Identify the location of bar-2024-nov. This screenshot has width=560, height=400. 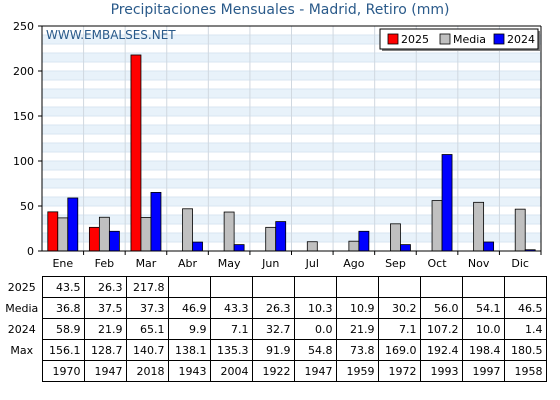
(489, 246).